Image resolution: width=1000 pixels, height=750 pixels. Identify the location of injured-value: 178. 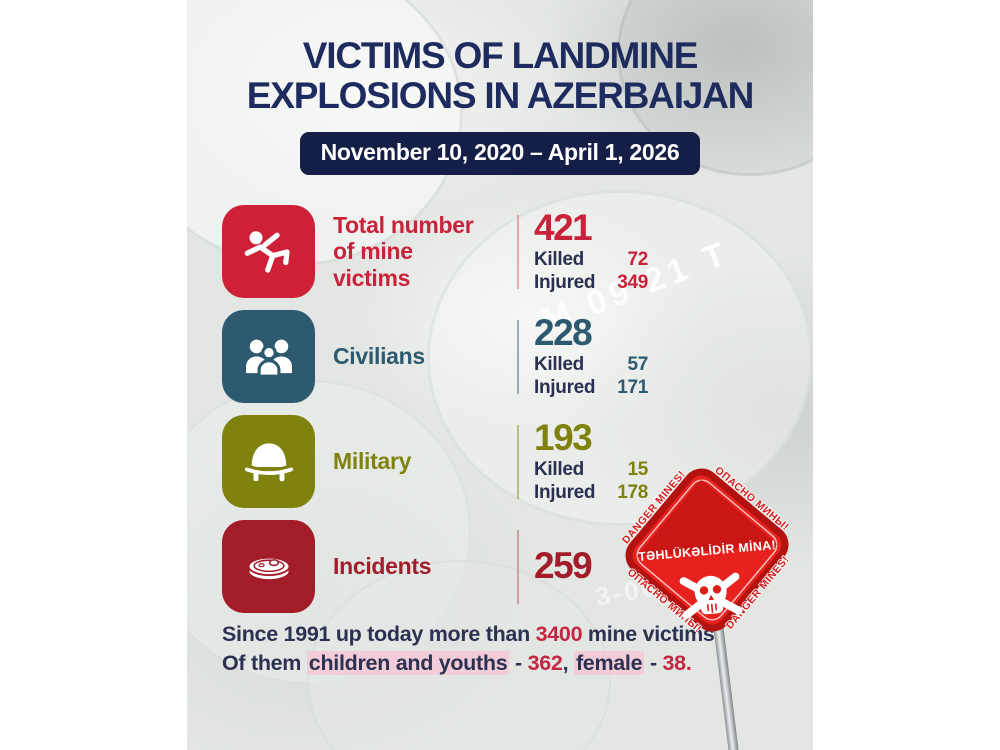
(632, 492).